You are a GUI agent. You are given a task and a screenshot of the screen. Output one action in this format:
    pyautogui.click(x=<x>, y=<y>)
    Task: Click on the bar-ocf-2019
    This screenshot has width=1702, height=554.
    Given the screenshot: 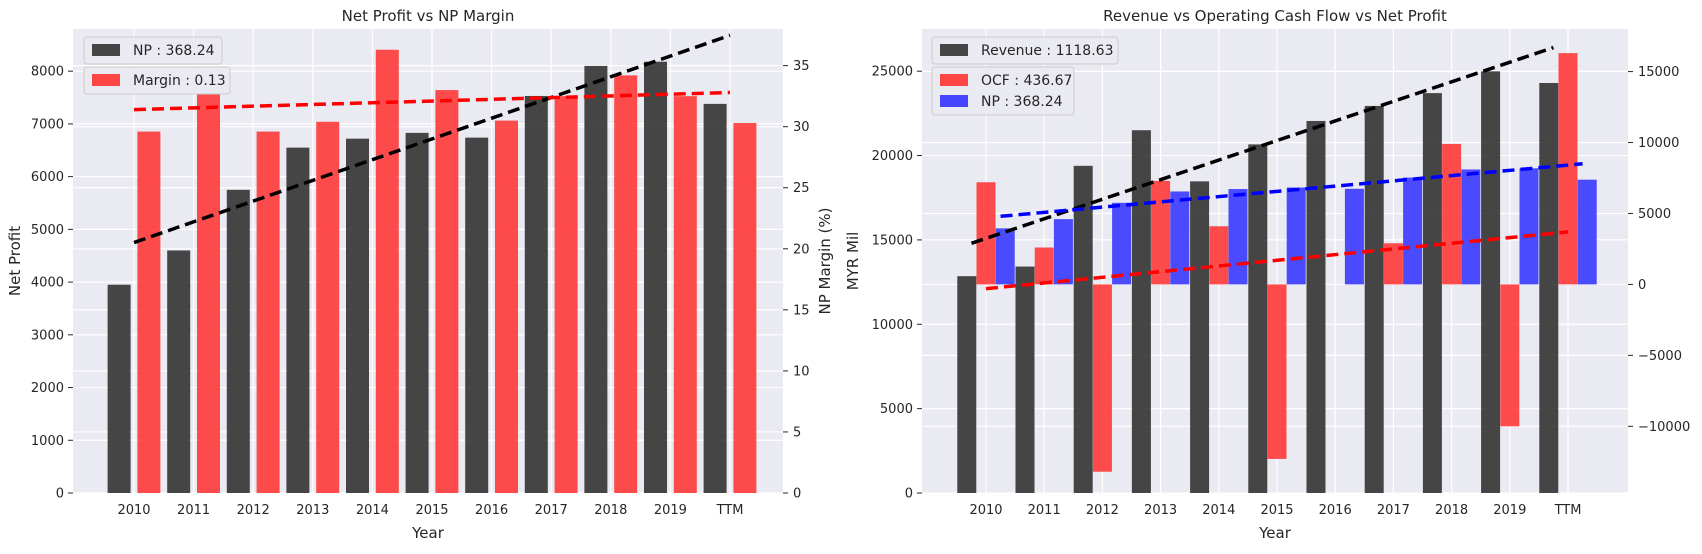 What is the action you would take?
    pyautogui.click(x=1510, y=355)
    